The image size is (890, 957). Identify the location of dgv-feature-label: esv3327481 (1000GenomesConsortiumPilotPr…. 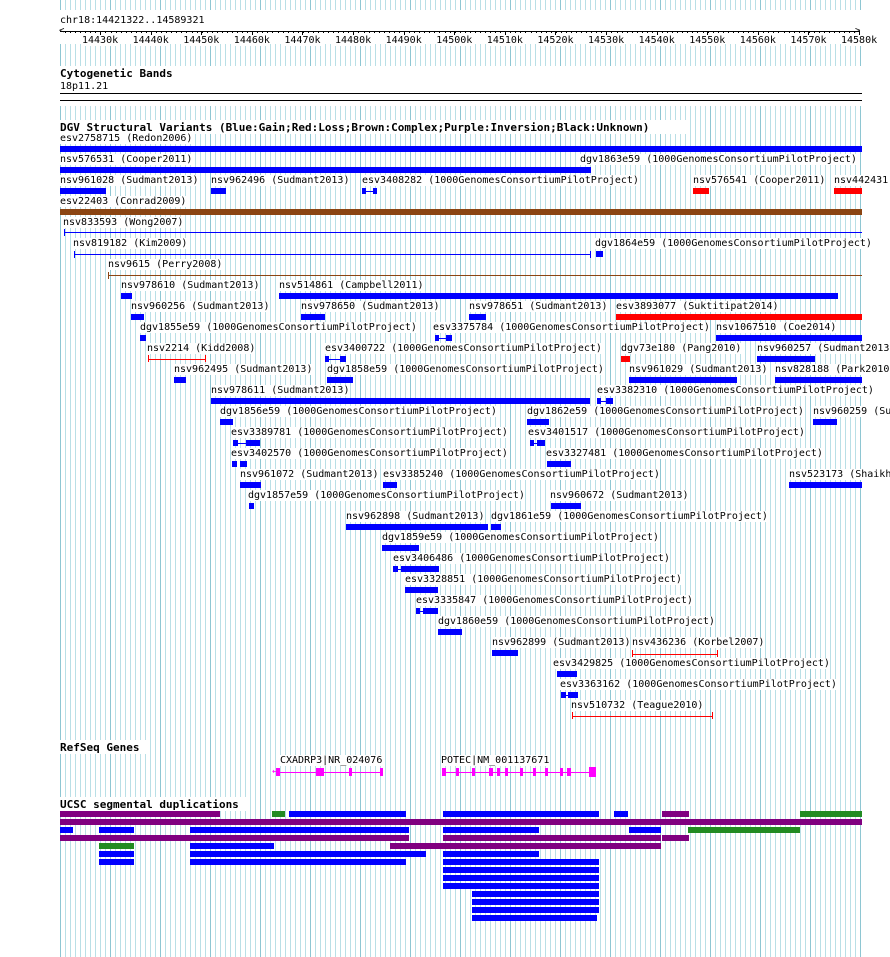
(684, 453).